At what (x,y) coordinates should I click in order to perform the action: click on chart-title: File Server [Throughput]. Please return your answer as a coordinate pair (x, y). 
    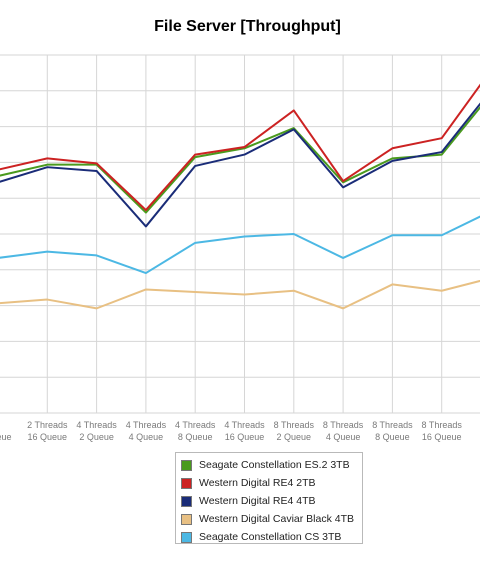
    Looking at the image, I should click on (247, 26).